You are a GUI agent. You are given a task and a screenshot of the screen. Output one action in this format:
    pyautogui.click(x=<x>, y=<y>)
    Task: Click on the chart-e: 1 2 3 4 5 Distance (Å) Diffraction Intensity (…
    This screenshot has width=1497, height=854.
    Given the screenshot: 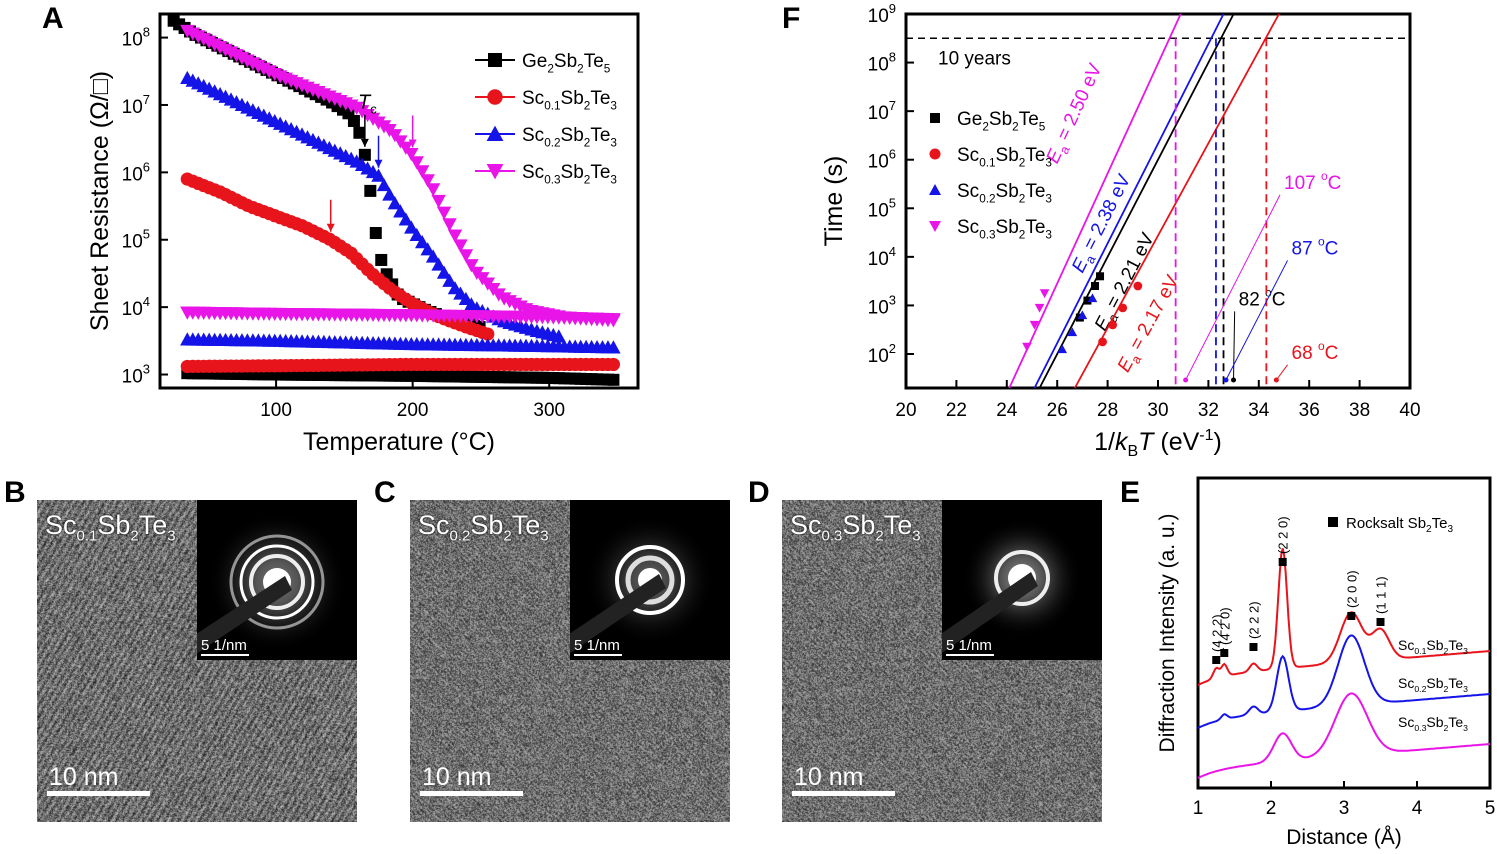 What is the action you would take?
    pyautogui.click(x=1325, y=662)
    